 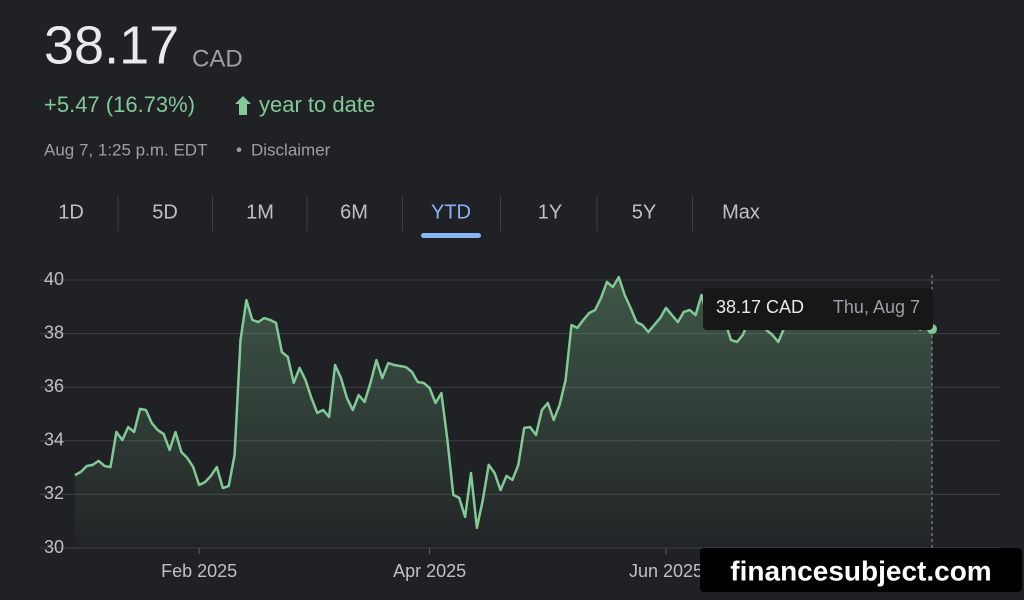 I want to click on up-arrow, so click(x=243, y=105).